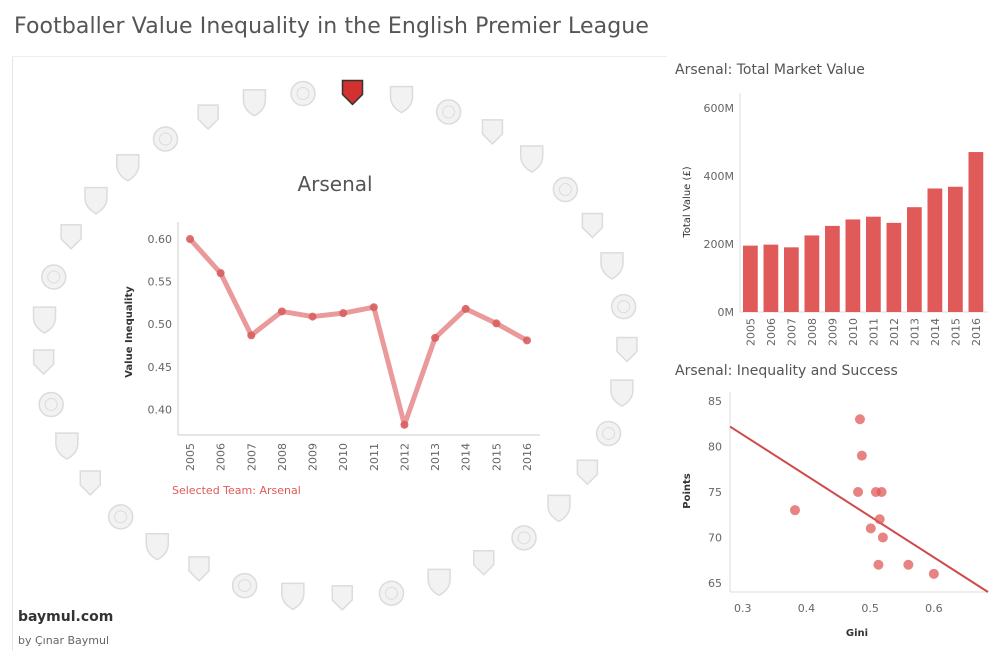 The height and width of the screenshot is (659, 999). What do you see at coordinates (66, 617) in the screenshot?
I see `site-link: baymul.com` at bounding box center [66, 617].